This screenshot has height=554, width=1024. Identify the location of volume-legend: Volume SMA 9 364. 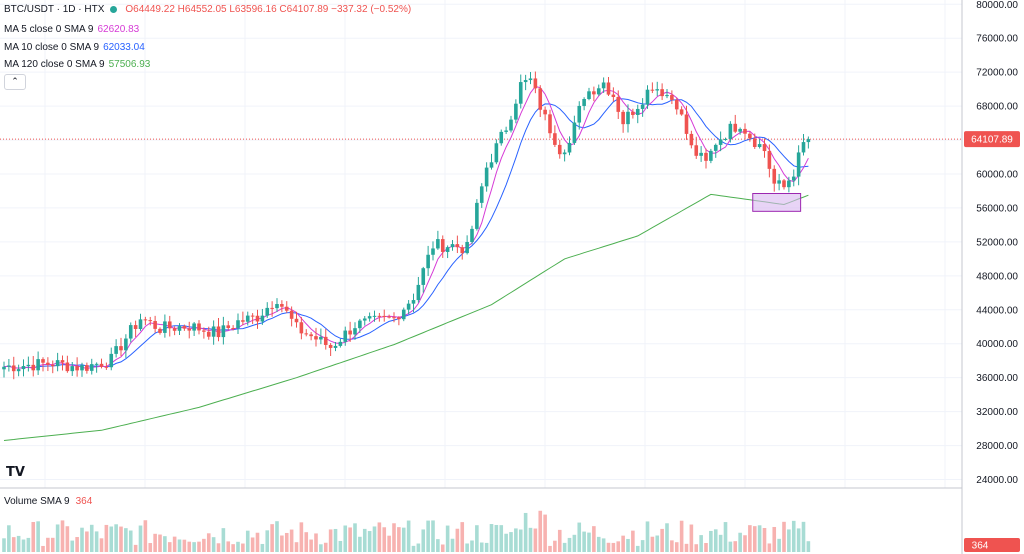
(48, 501).